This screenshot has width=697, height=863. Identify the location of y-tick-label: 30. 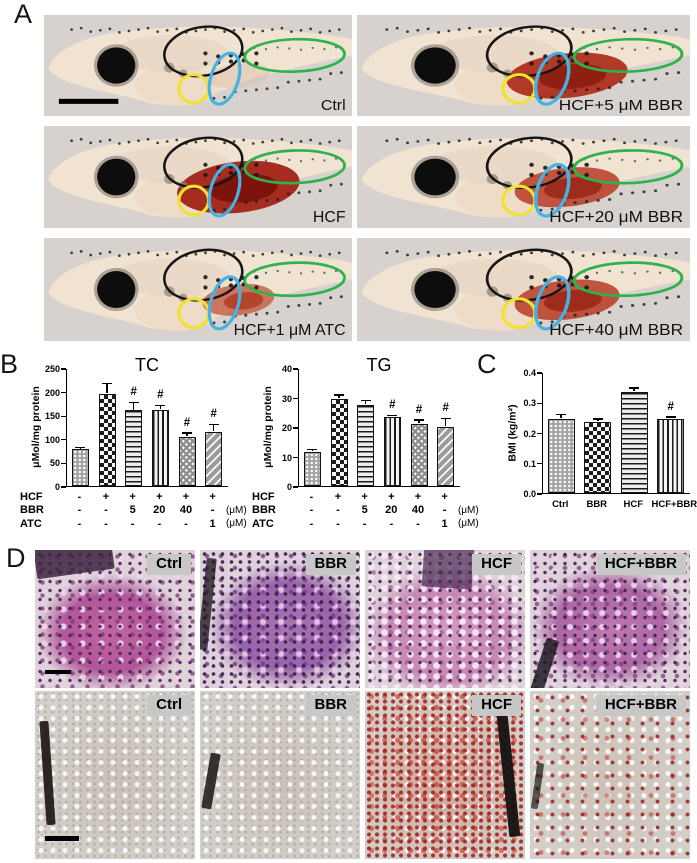
(286, 398).